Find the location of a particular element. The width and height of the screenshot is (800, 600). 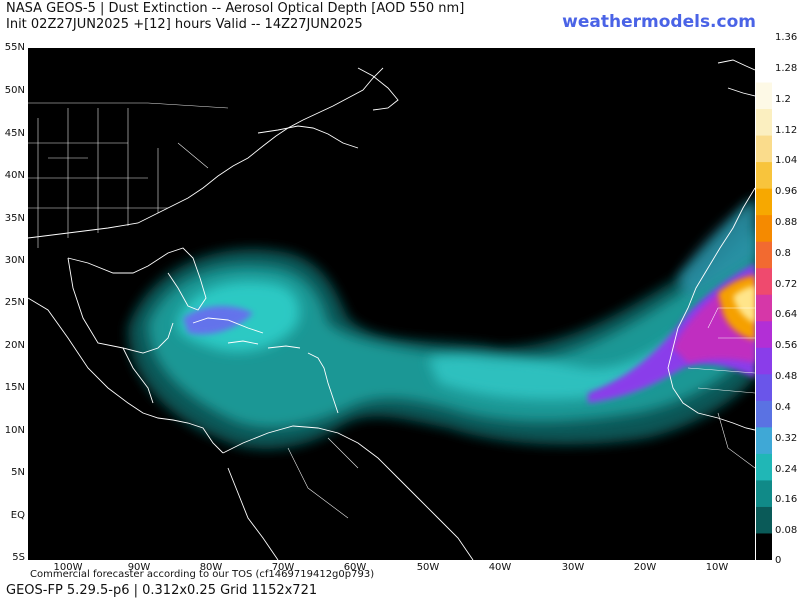

lat-label: 30N is located at coordinates (14, 260).